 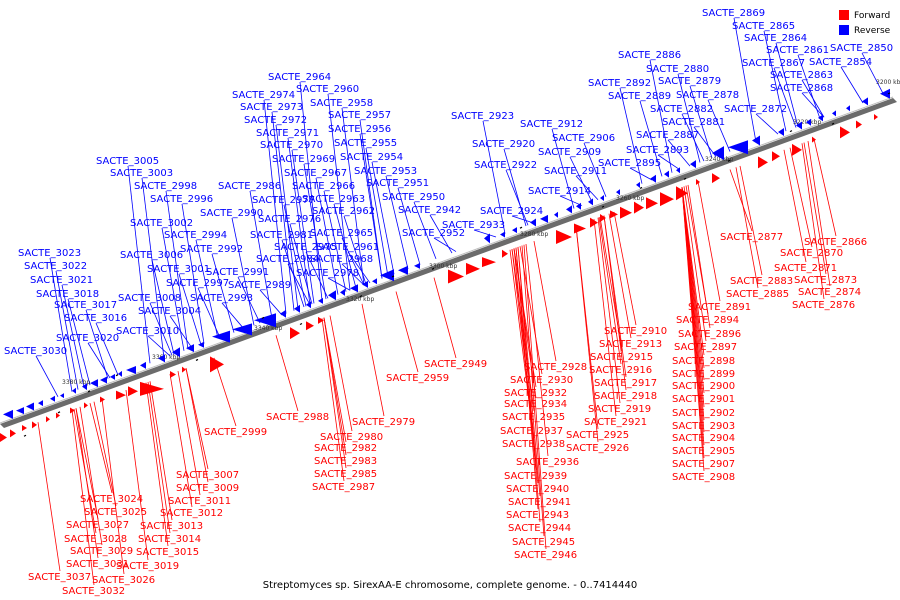 I want to click on reverse-gene-label: SACTE_2911, so click(x=575, y=171).